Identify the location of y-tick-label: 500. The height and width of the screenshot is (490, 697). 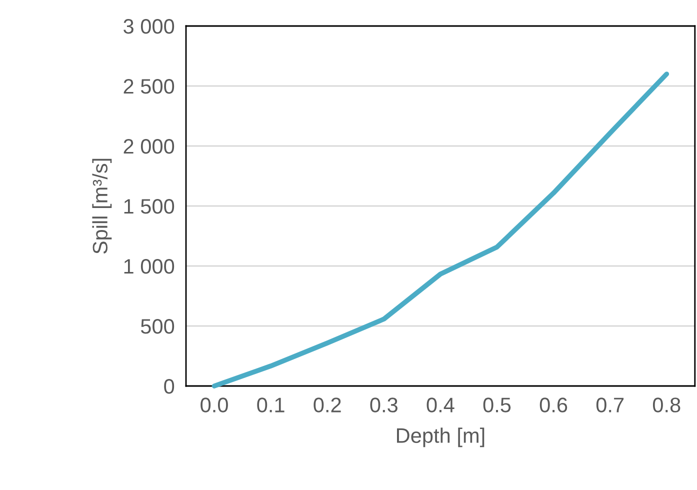
(157, 326).